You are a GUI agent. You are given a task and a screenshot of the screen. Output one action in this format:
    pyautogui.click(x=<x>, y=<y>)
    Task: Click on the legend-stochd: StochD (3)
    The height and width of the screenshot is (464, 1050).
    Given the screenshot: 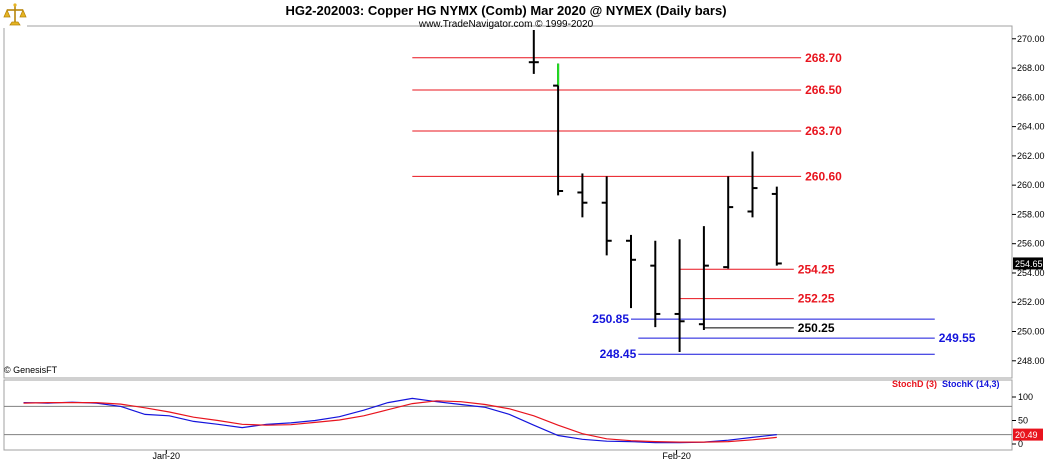 What is the action you would take?
    pyautogui.click(x=914, y=384)
    